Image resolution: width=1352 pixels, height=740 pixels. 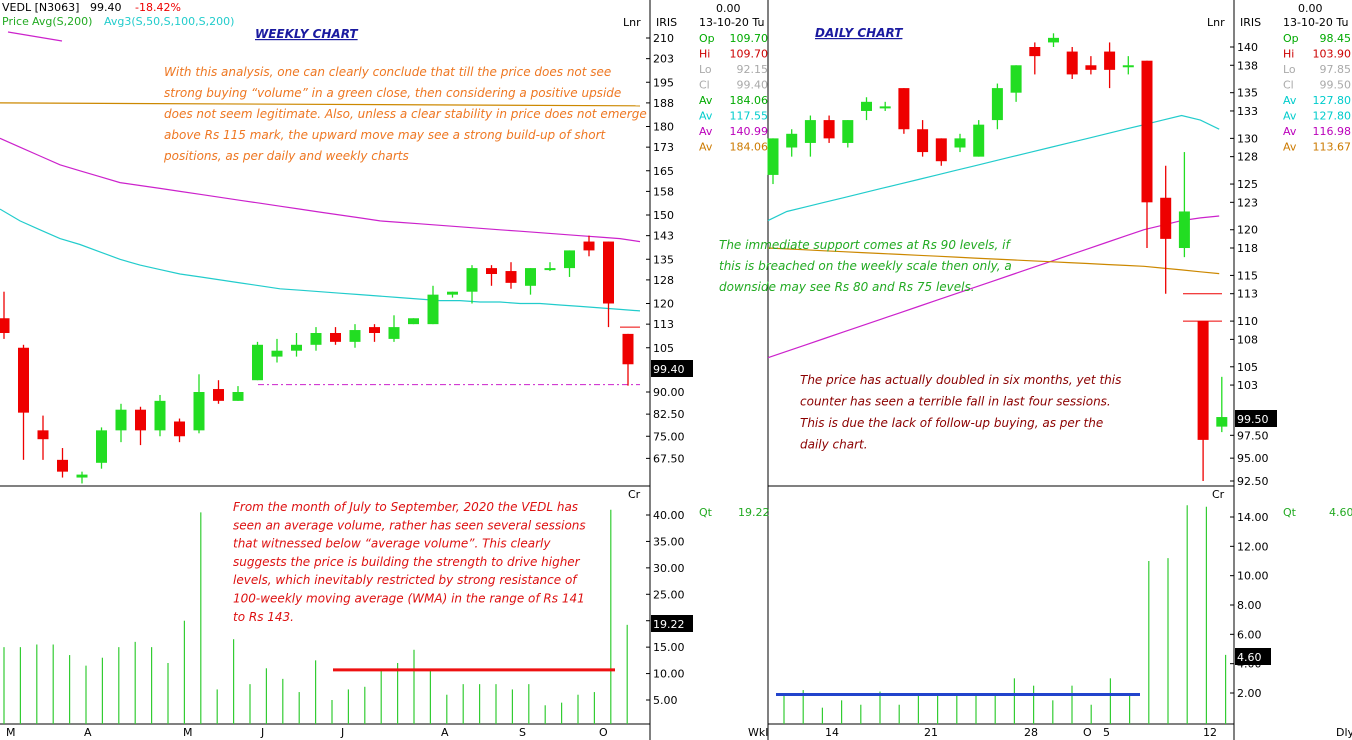 What do you see at coordinates (1050, 732) in the screenshot?
I see `daily-time-axis: Wkl 14 21 28 O 5 12 Dly` at bounding box center [1050, 732].